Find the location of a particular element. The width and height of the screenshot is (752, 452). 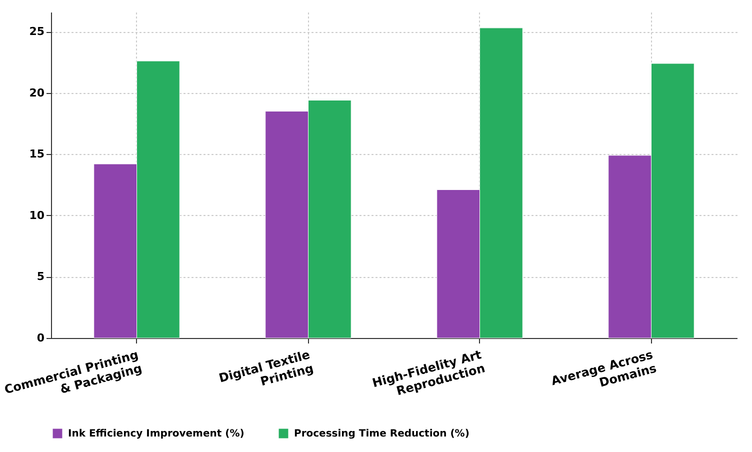

y-tick-label: 5 is located at coordinates (40, 277).